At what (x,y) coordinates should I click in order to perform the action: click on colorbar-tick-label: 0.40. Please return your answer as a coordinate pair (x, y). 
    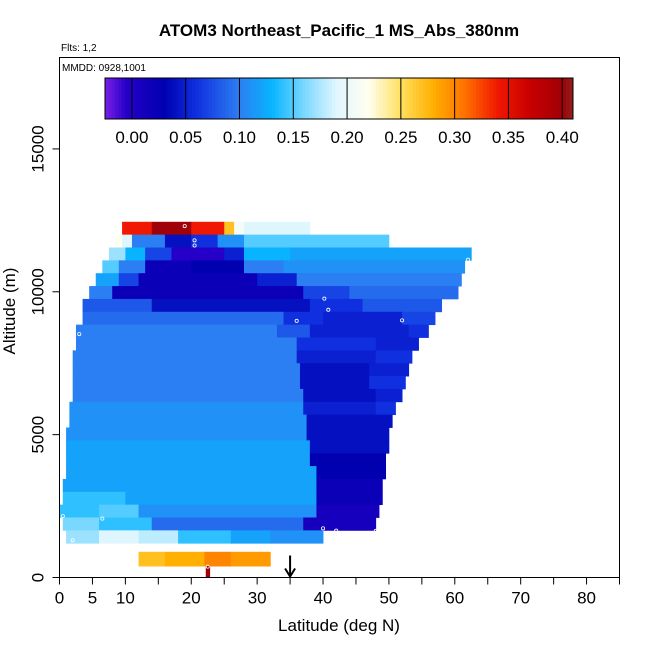
    Looking at the image, I should click on (562, 137).